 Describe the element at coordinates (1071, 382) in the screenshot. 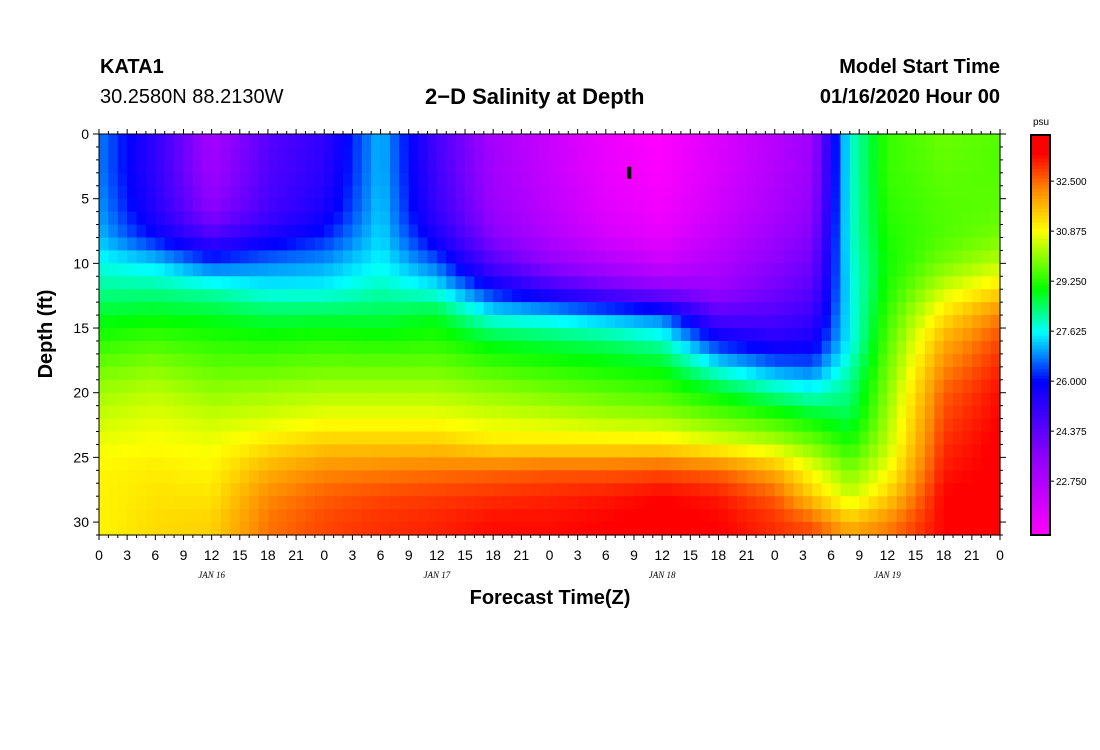

I see `colorbar-tick-label: 26.000` at that location.